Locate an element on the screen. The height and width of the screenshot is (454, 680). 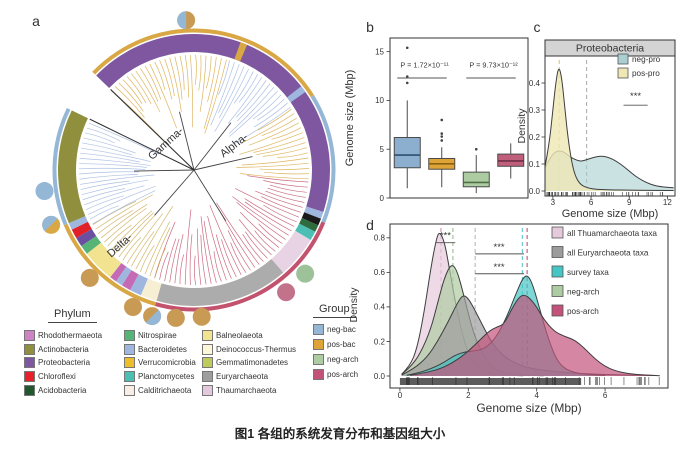
y-axis-title: Density is located at coordinates (522, 126).